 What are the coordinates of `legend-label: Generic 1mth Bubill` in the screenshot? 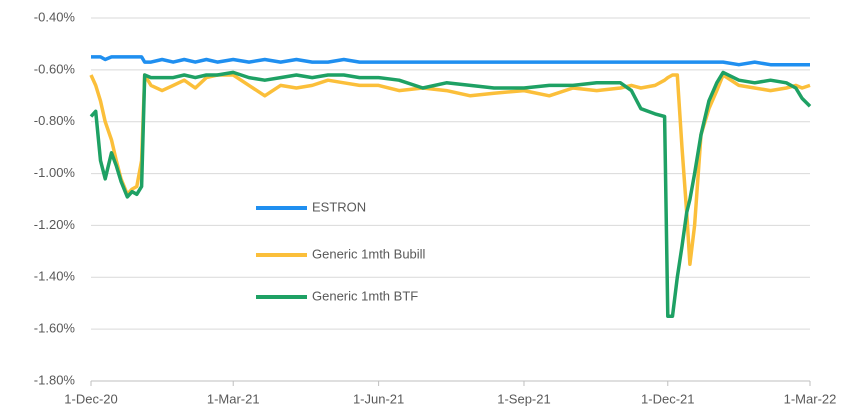 It's located at (369, 253).